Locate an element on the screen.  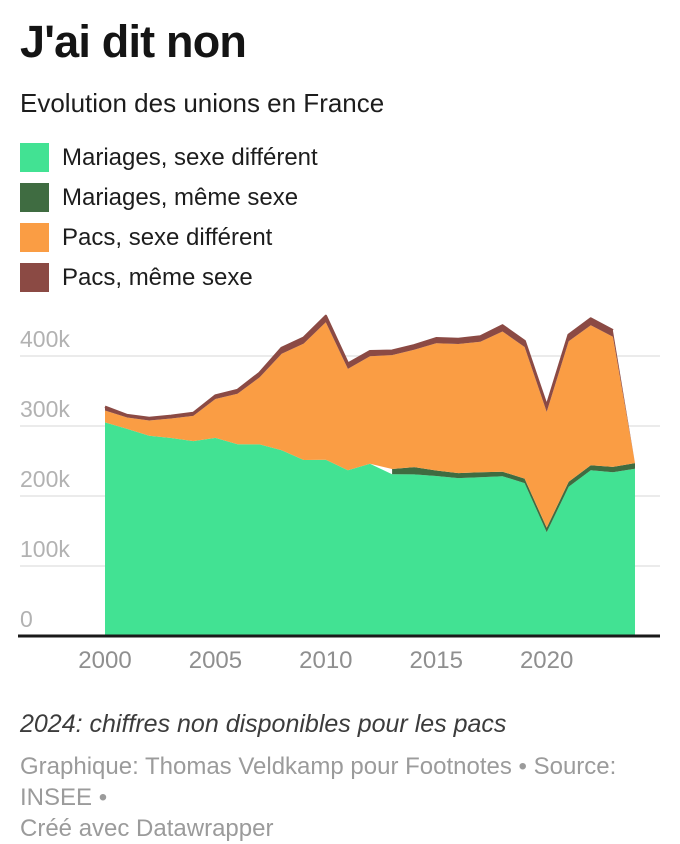
legend-label: Mariages, même sexe is located at coordinates (180, 197).